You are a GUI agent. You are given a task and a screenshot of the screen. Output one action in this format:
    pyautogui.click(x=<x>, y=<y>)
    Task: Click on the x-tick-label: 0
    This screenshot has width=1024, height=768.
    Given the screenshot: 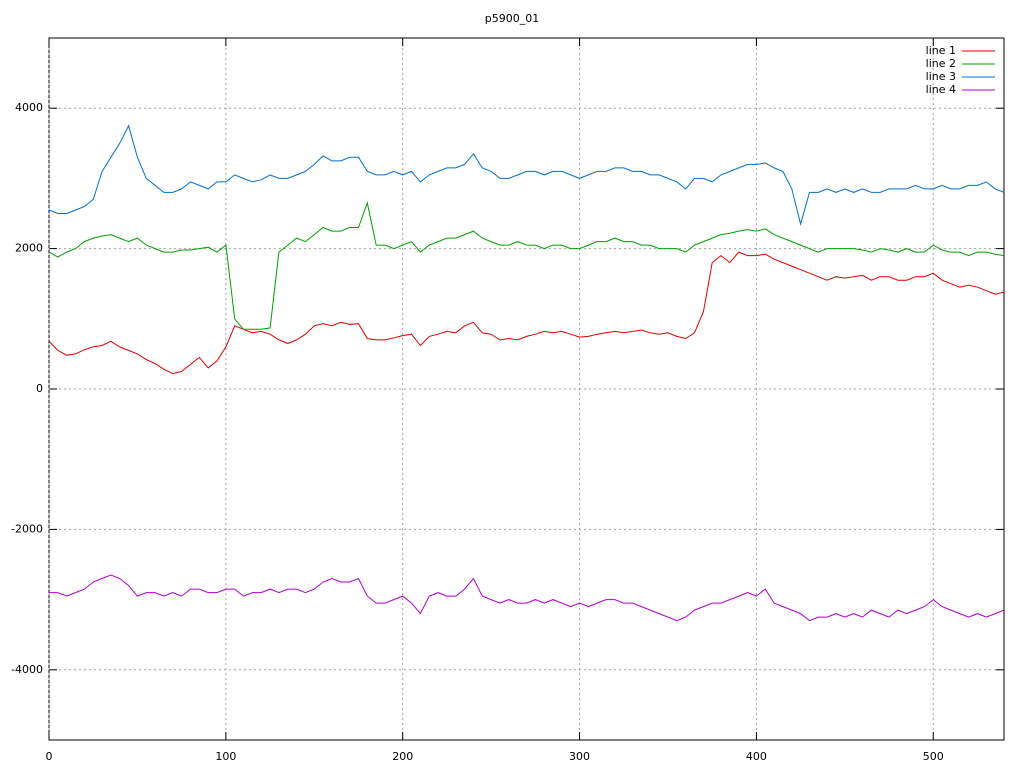 What is the action you would take?
    pyautogui.click(x=49, y=756)
    